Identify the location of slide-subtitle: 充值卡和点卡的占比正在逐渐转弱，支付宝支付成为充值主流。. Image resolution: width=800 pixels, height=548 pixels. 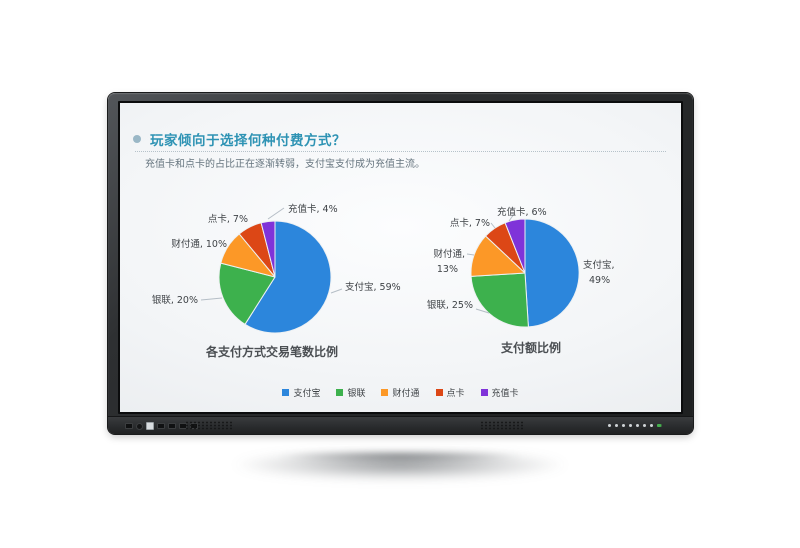
(285, 164).